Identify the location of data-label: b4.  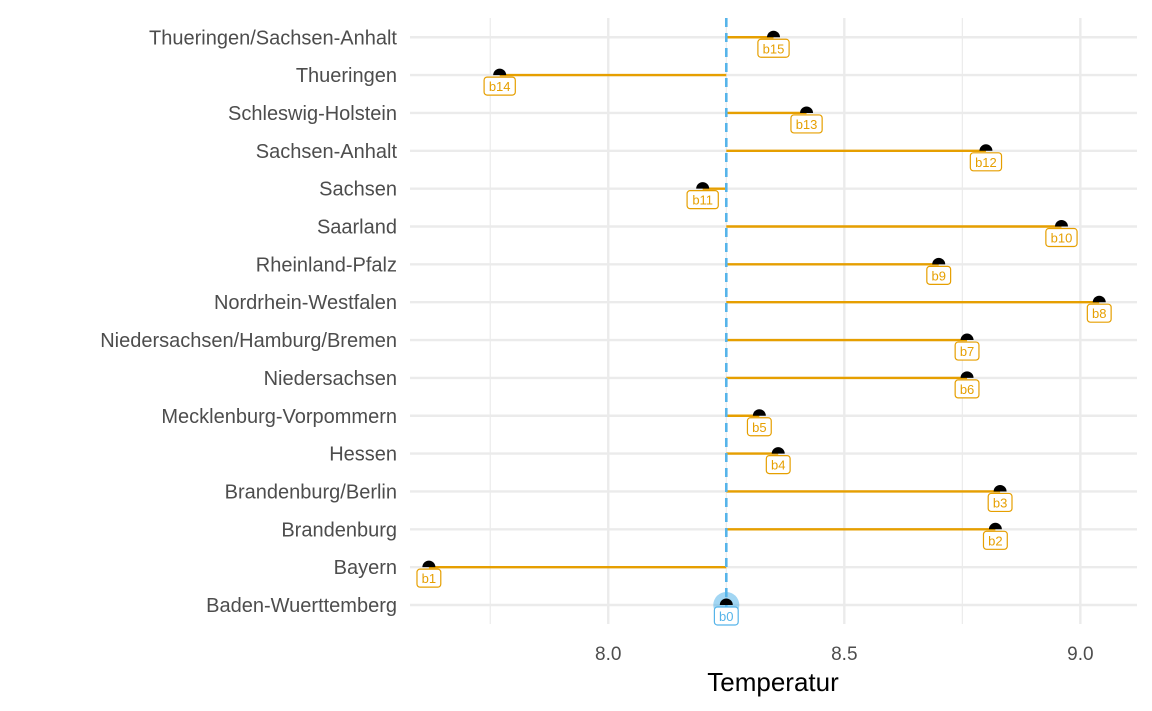
(778, 465).